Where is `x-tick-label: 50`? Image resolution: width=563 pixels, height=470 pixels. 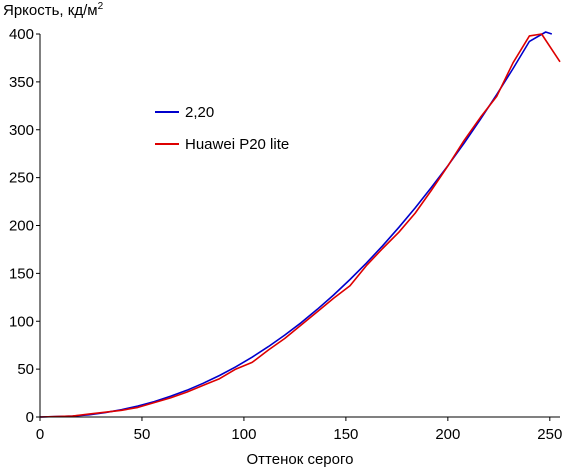 x-tick-label: 50 is located at coordinates (142, 434).